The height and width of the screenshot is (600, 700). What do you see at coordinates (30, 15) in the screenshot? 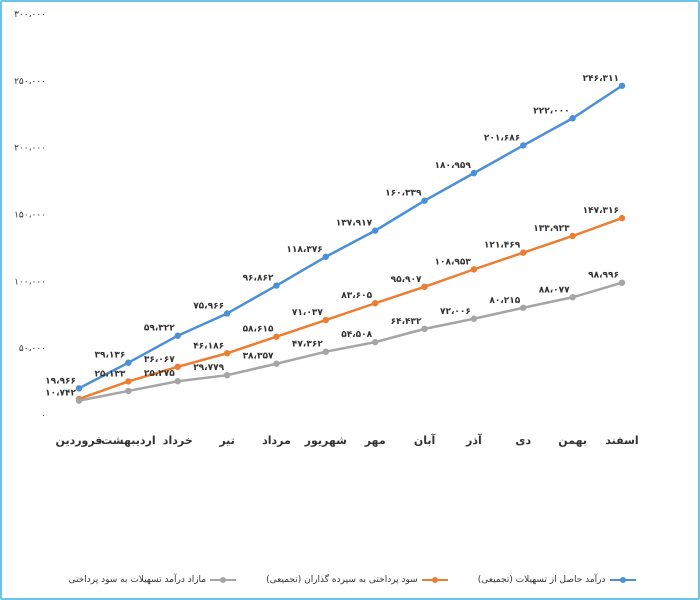
I see `y-tick-label: ۳۰۰،۰۰۰` at bounding box center [30, 15].